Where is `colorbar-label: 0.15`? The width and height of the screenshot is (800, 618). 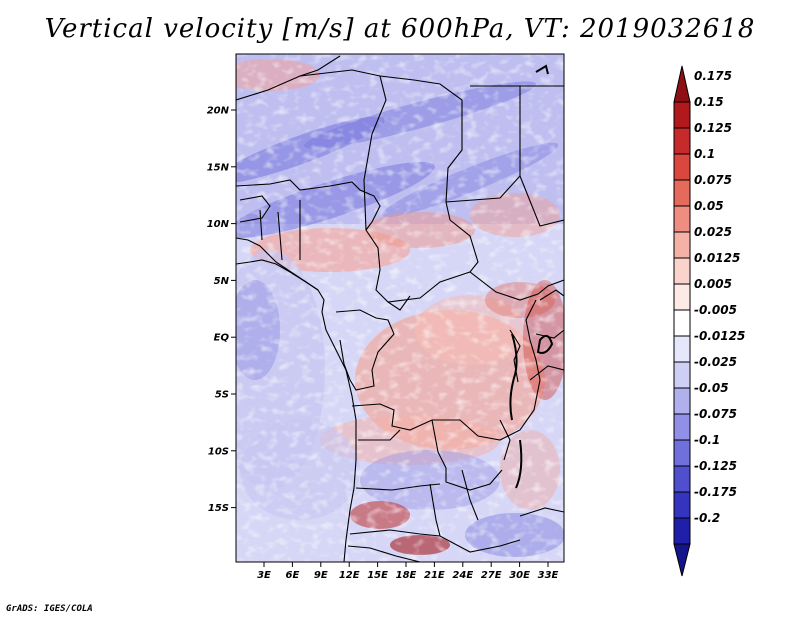
colorbar-label: 0.15 is located at coordinates (709, 102).